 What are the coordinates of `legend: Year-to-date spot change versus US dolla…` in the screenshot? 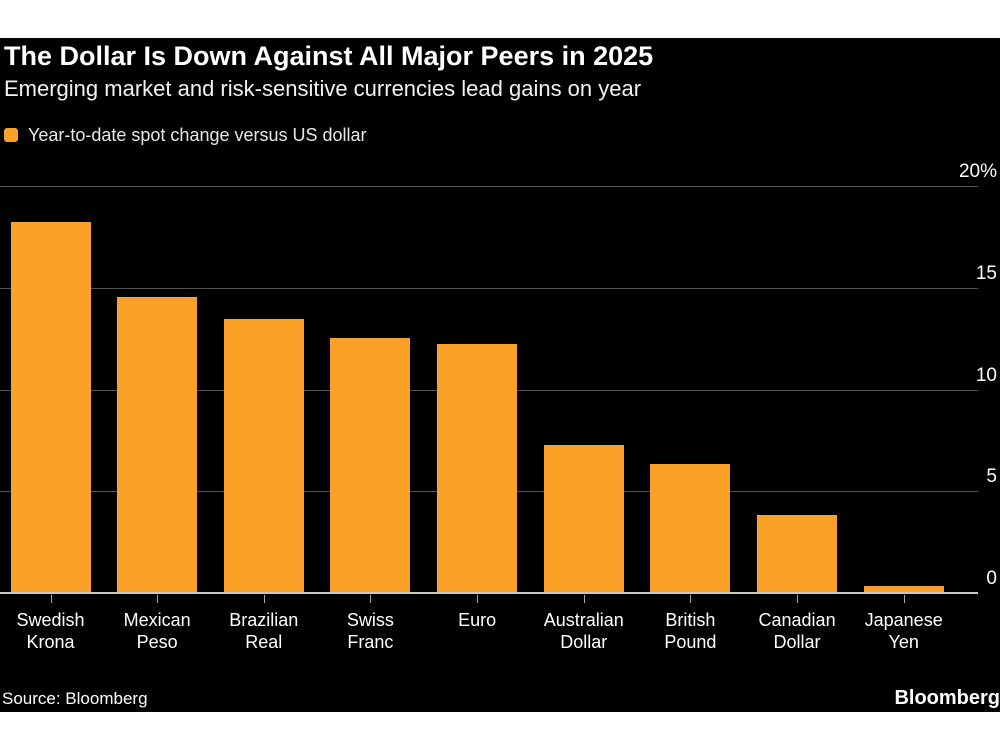 It's located at (185, 135).